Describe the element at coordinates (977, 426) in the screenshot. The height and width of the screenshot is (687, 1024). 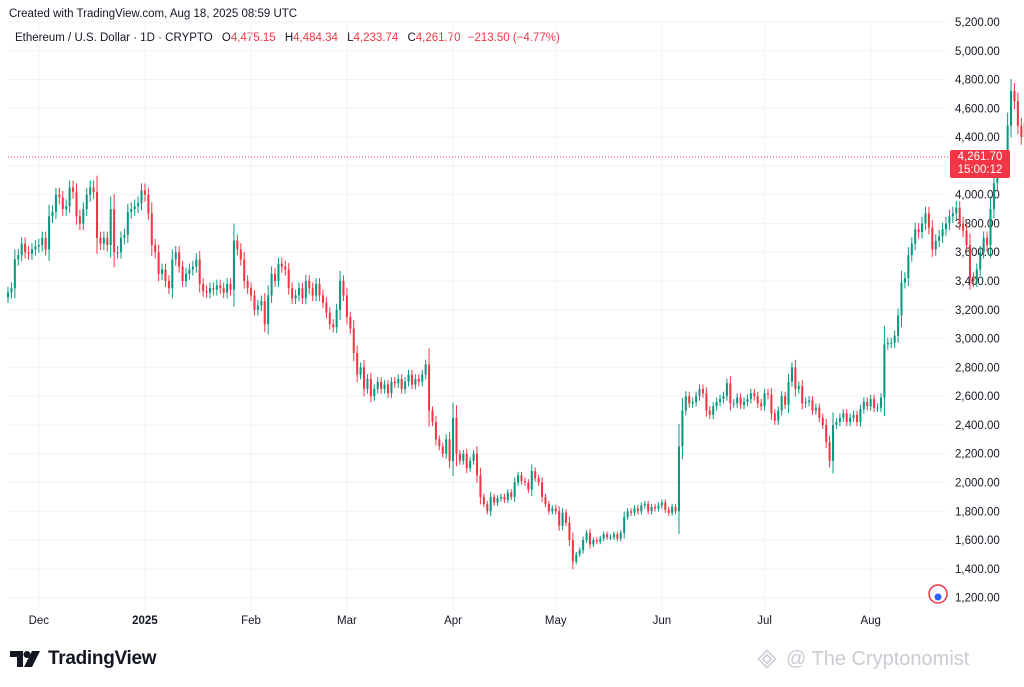
I see `y-tick-label: 2,400.00` at that location.